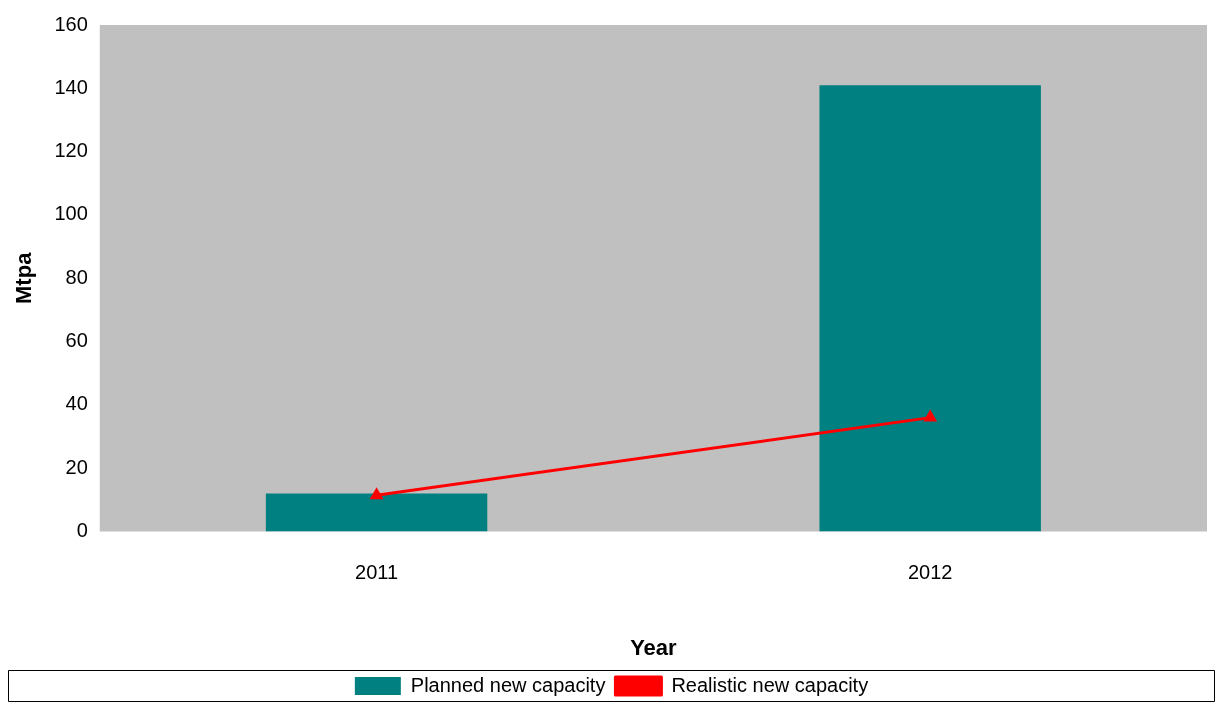  Describe the element at coordinates (24, 277) in the screenshot. I see `y-axis-title: Mtpa` at that location.